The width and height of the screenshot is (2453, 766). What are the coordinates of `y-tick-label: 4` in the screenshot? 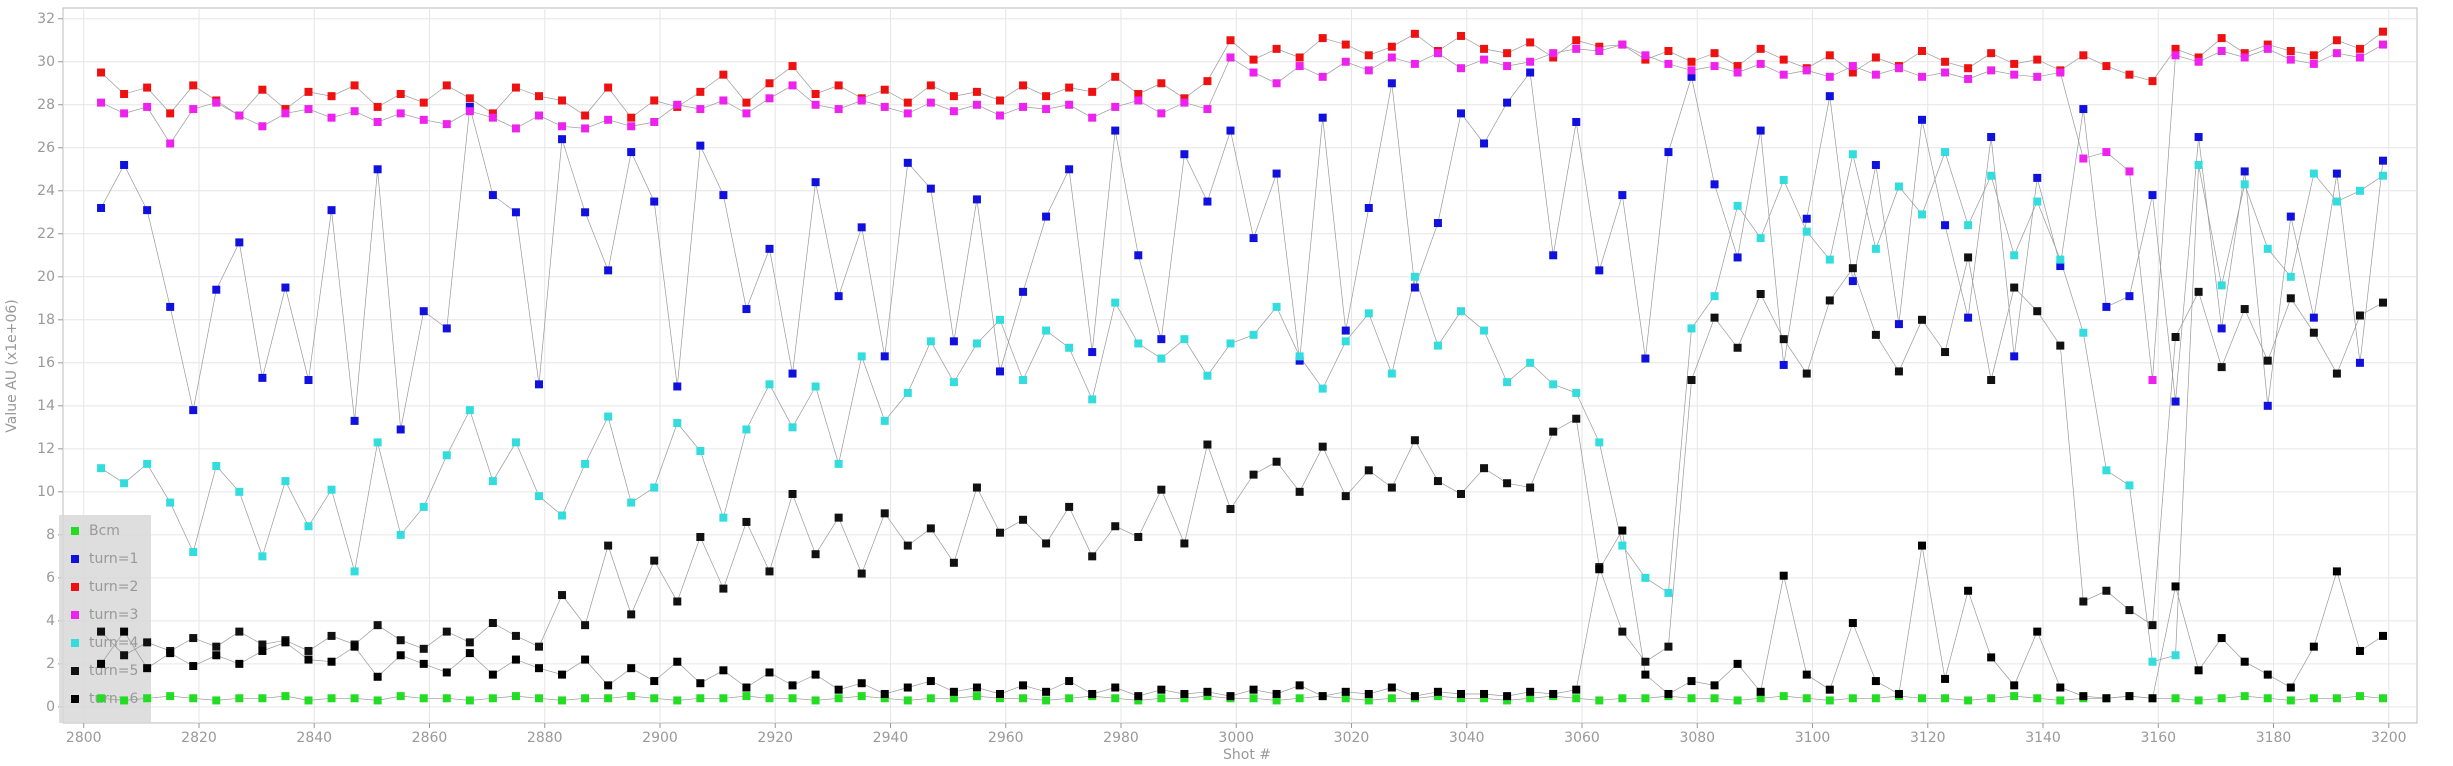 It's located at (50, 621).